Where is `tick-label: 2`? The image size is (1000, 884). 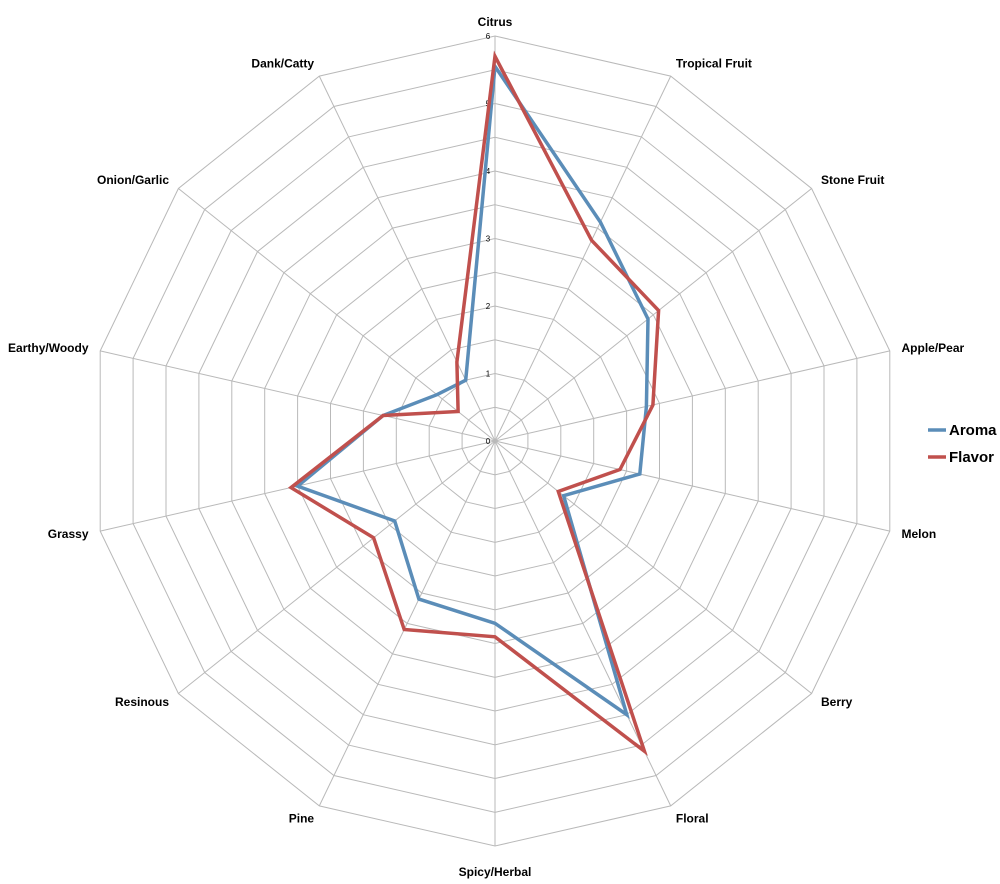 tick-label: 2 is located at coordinates (488, 306).